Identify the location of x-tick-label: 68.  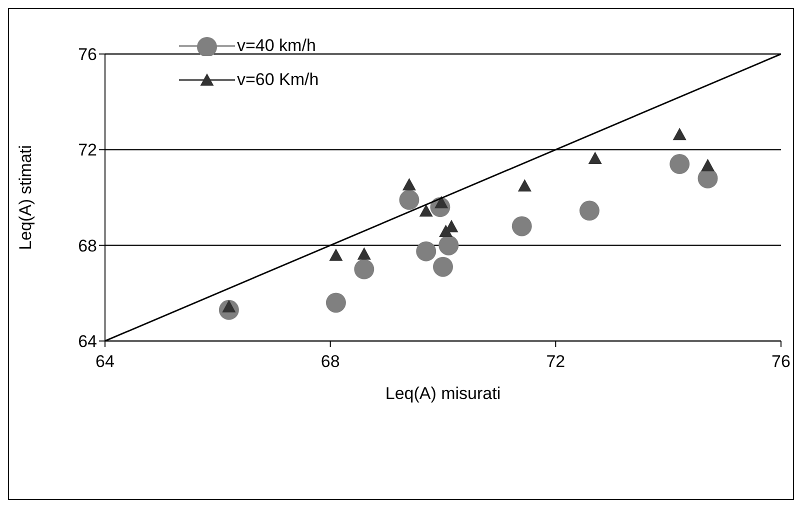
(330, 362).